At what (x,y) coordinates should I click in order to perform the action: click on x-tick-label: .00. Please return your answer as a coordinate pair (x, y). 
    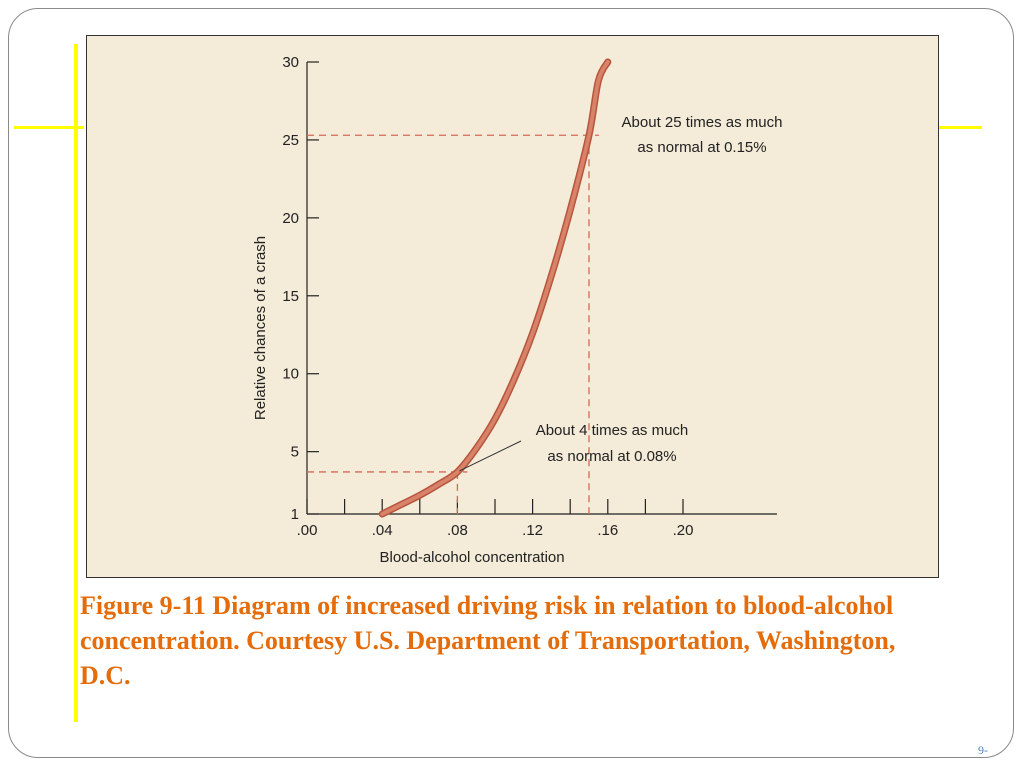
    Looking at the image, I should click on (307, 530).